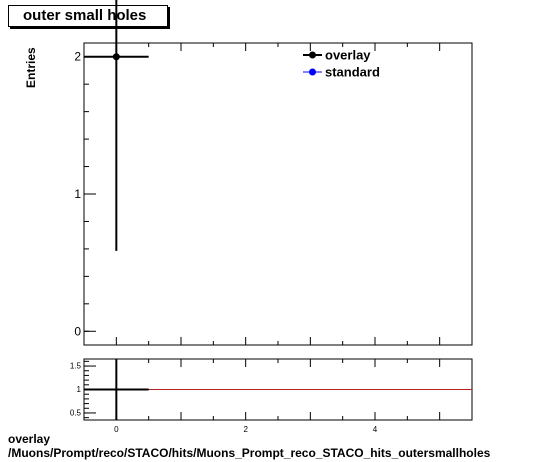 This screenshot has height=462, width=546. Describe the element at coordinates (348, 55) in the screenshot. I see `legend-label-overlay: overlay` at that location.